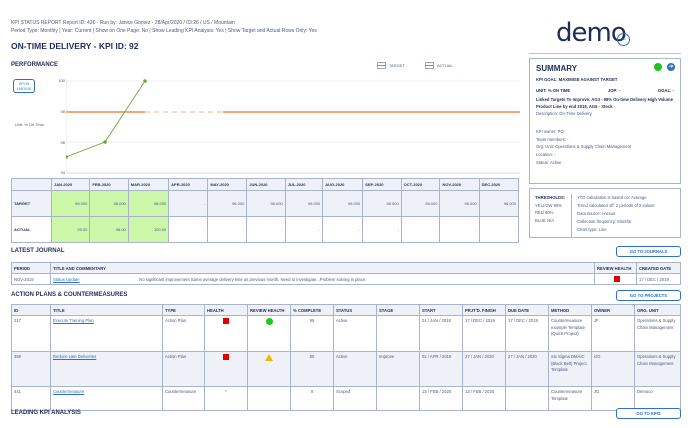  I want to click on kpi-in-inexus-button: KPI IN I-NEXUS, so click(24, 86).